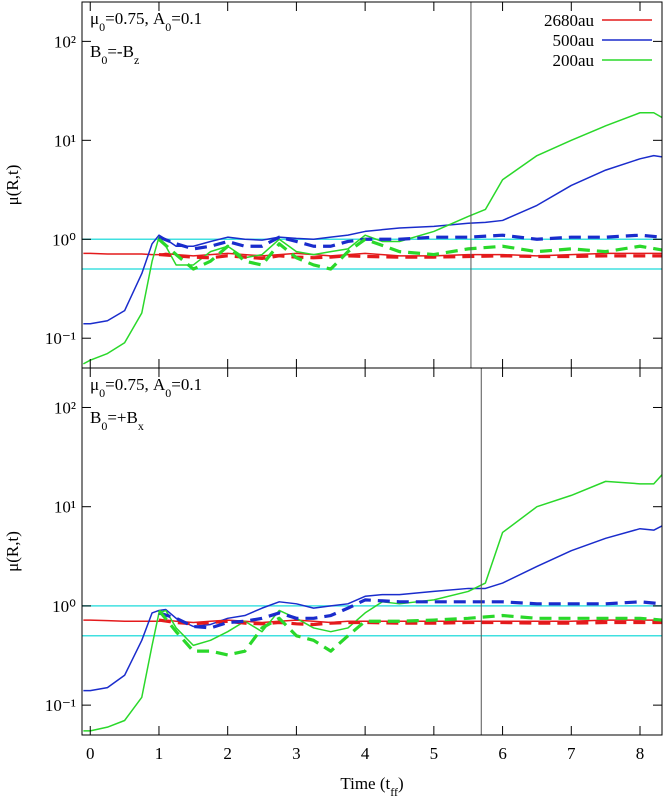  I want to click on x-axis-label-part: ), so click(401, 783).